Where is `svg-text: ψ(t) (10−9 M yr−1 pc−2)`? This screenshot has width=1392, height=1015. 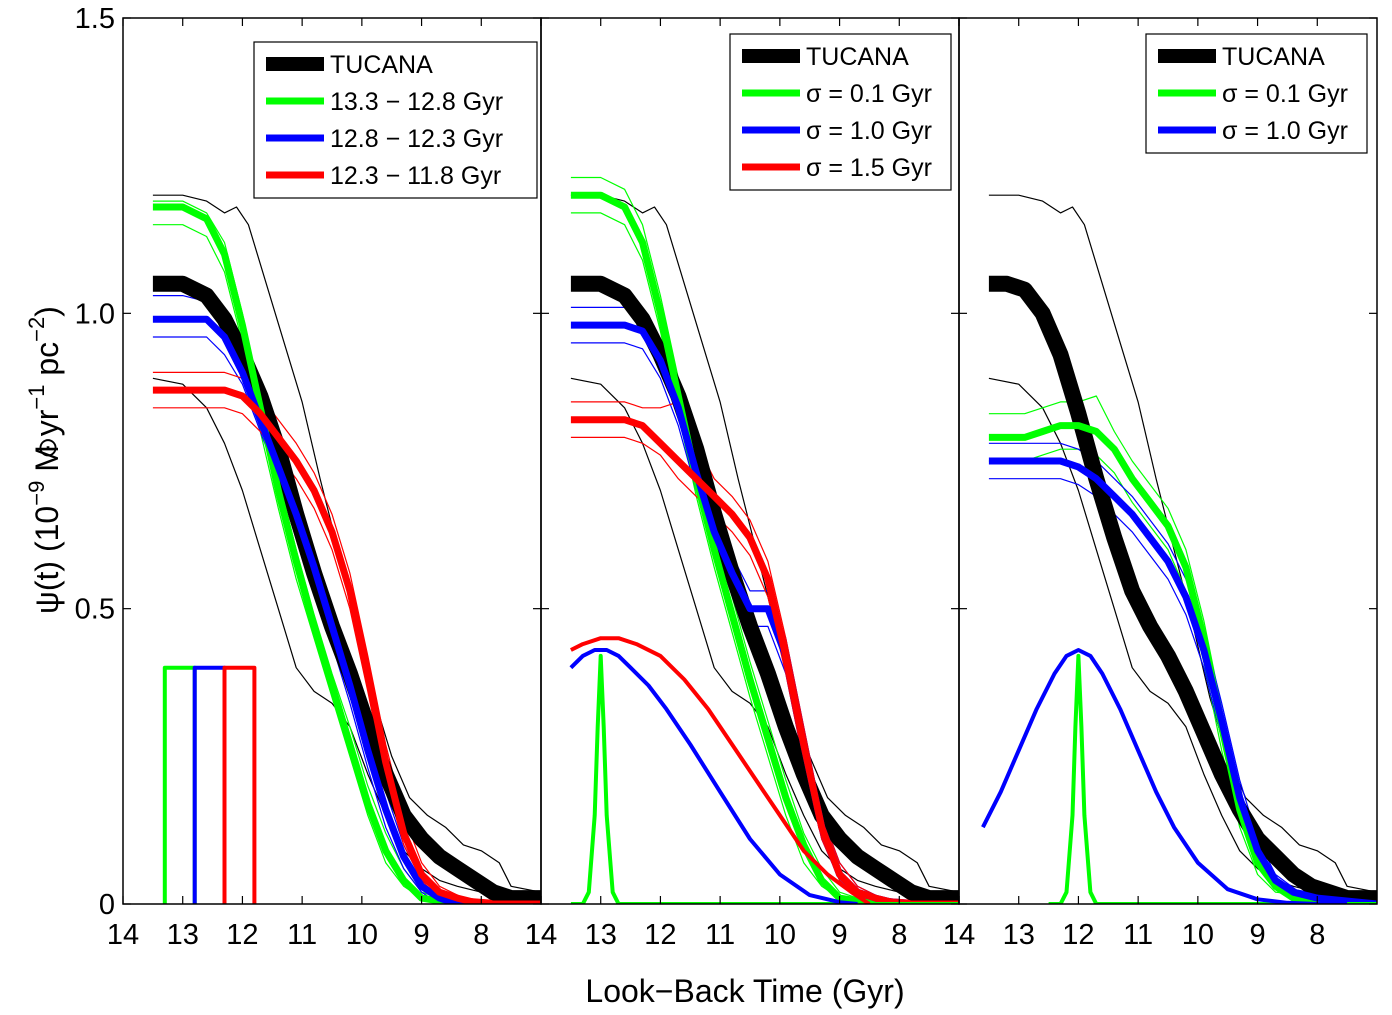 svg-text: ψ(t) (10−9 M yr−1 pc−2) is located at coordinates (44, 460).